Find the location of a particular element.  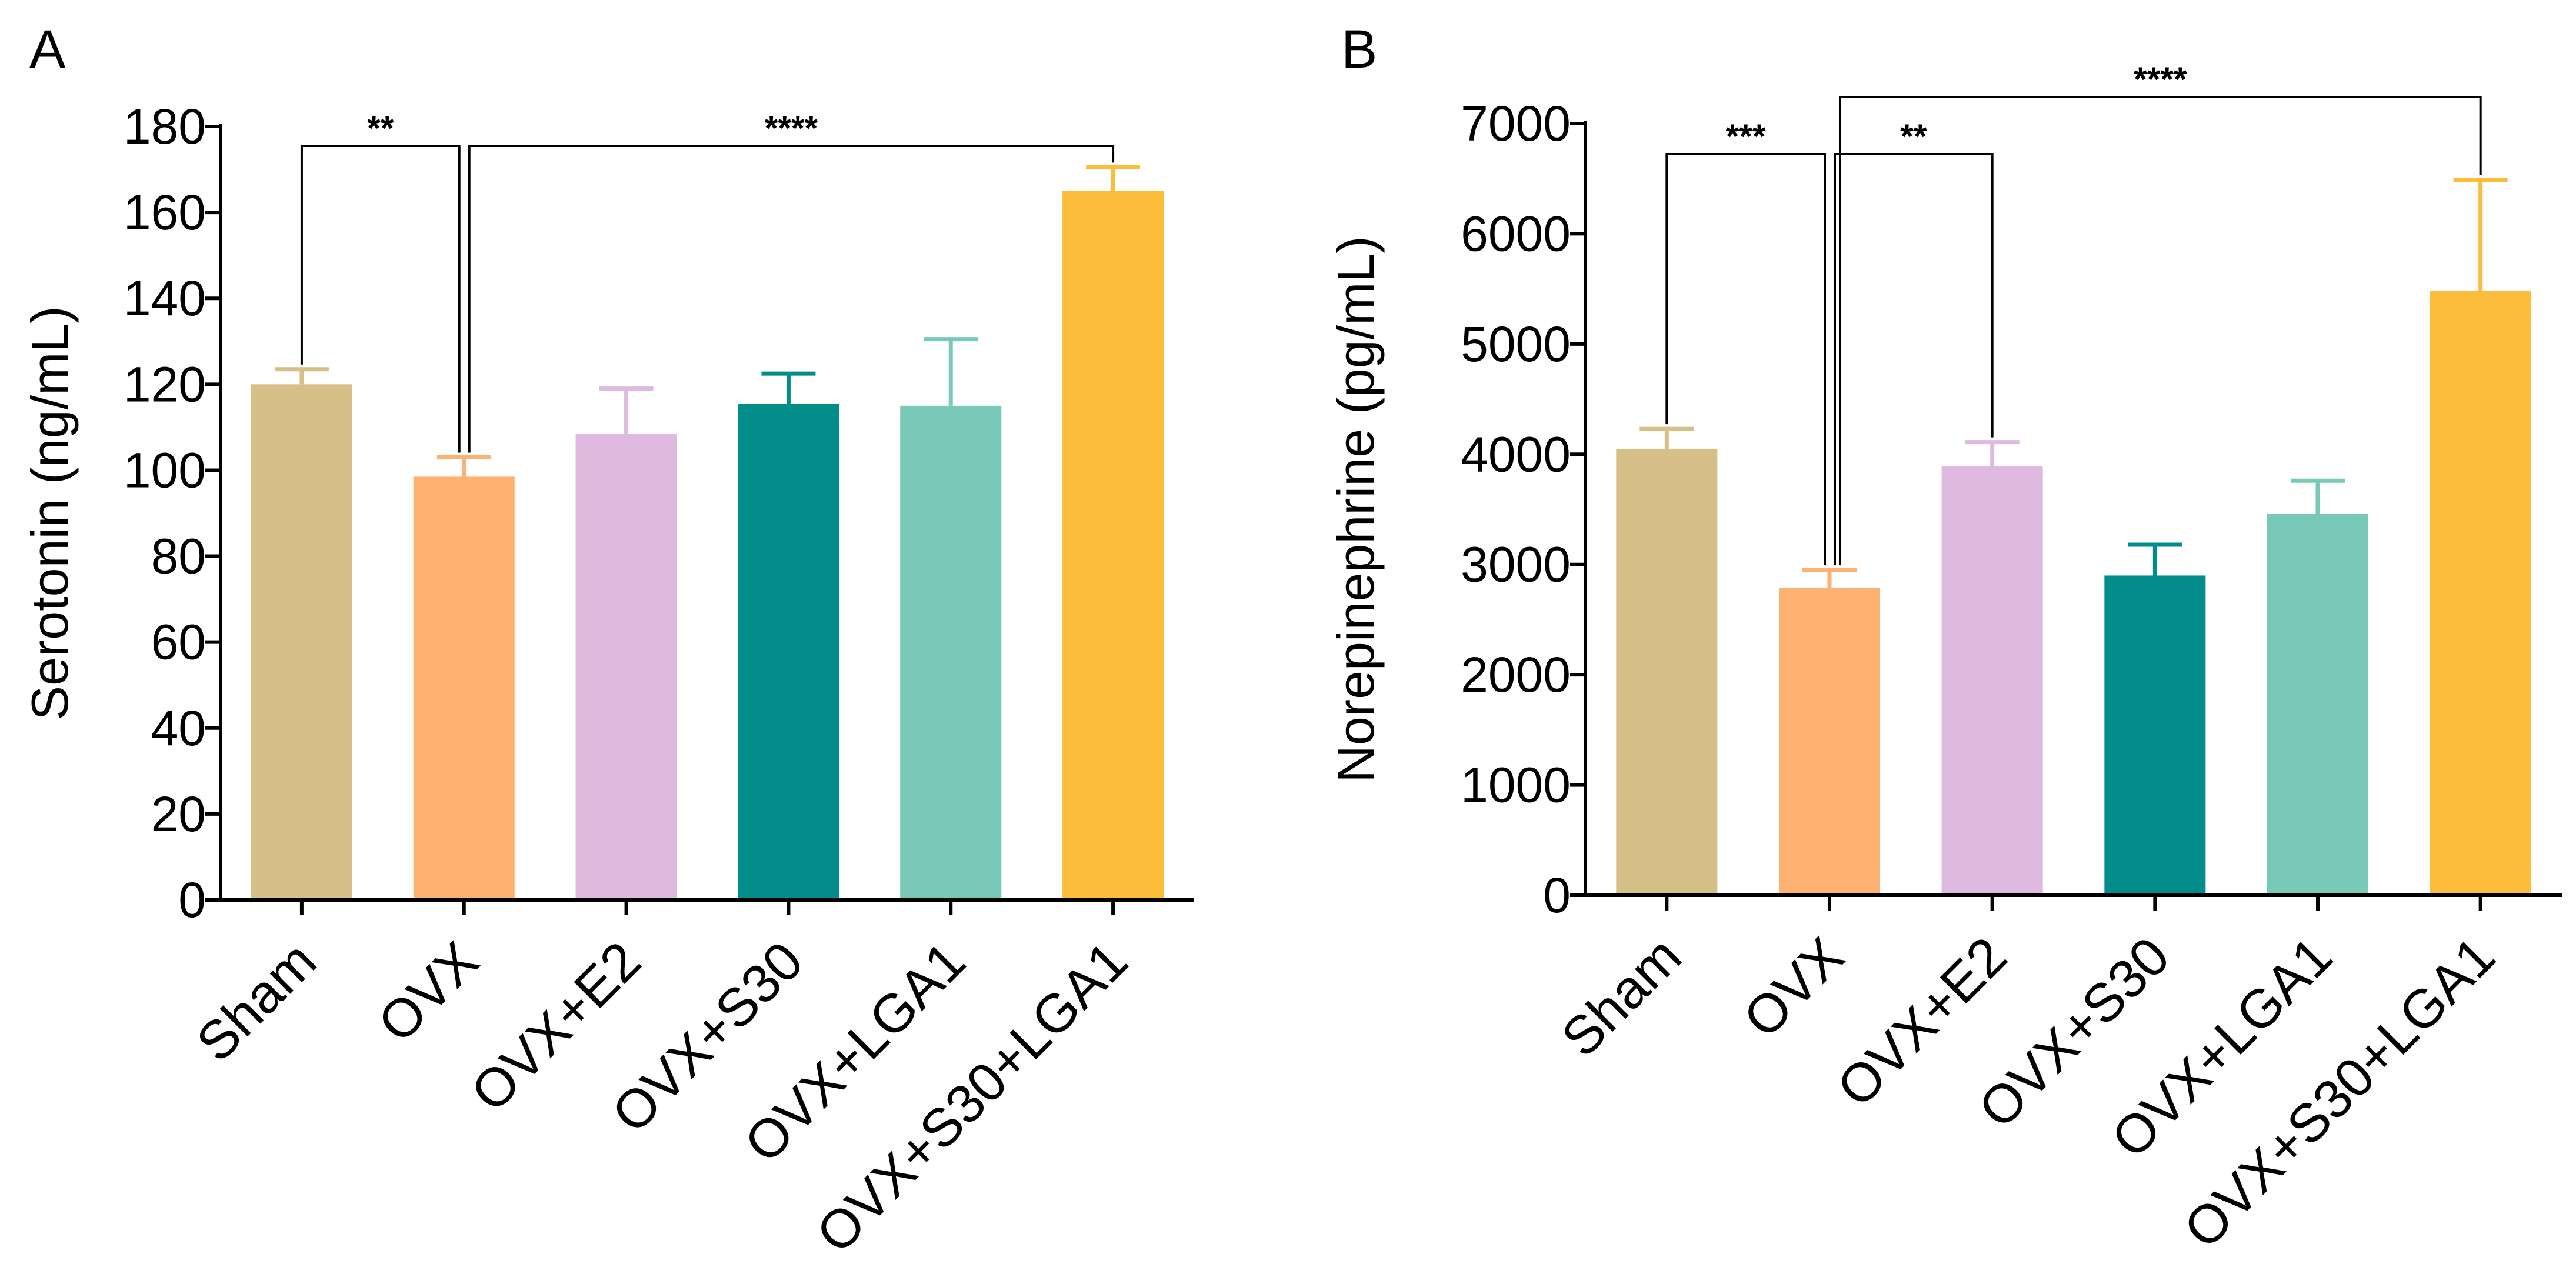

y-tick-label: 2000 is located at coordinates (1516, 674).